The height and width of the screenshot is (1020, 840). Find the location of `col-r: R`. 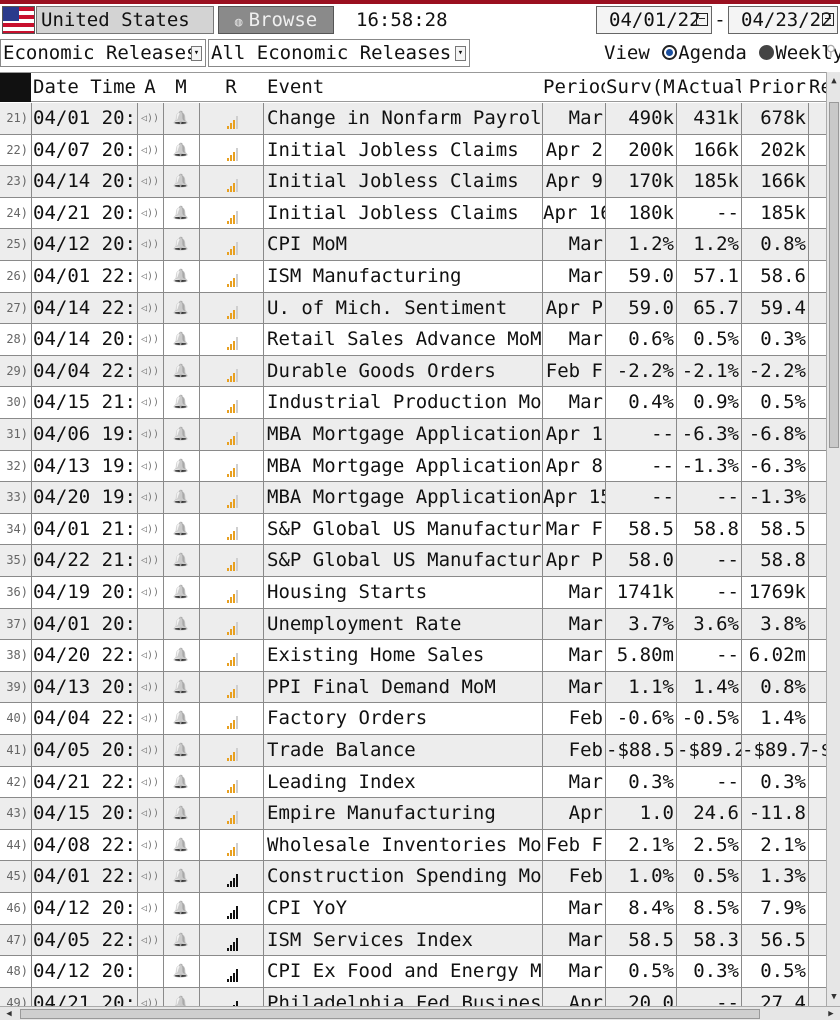

col-r: R is located at coordinates (231, 87).